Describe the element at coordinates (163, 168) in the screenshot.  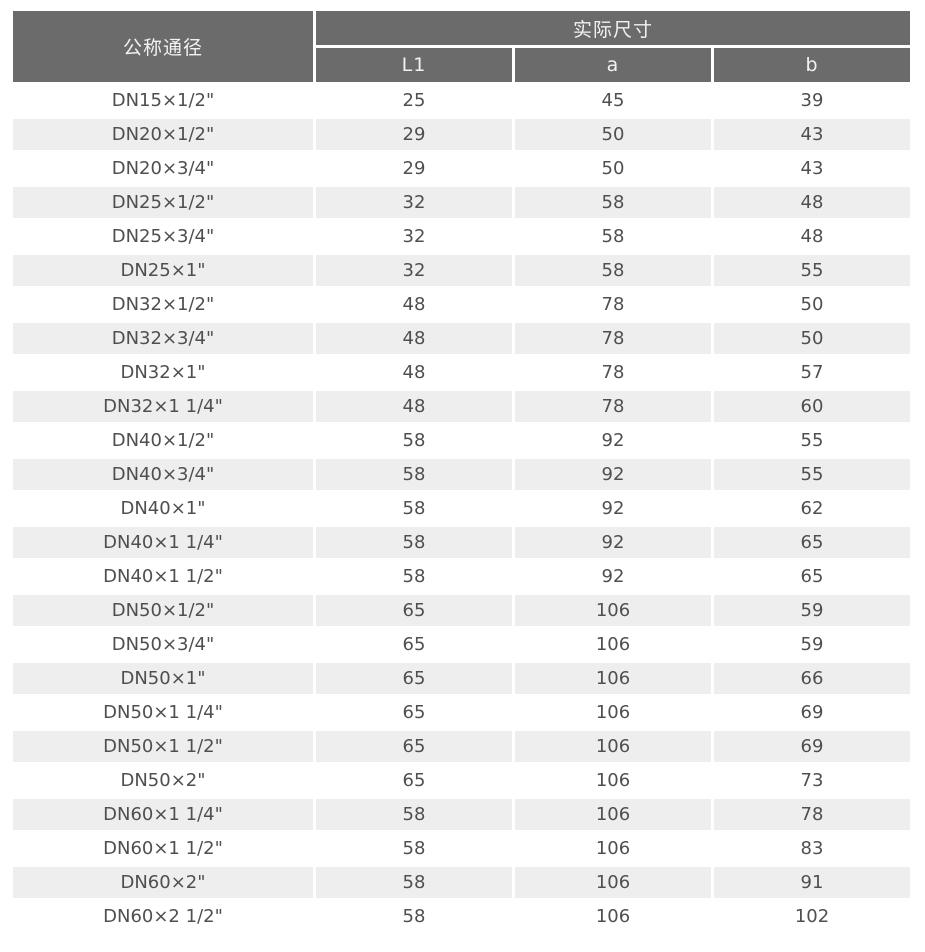
I see `cell-nominal-diameter: DN20×3/4"` at that location.